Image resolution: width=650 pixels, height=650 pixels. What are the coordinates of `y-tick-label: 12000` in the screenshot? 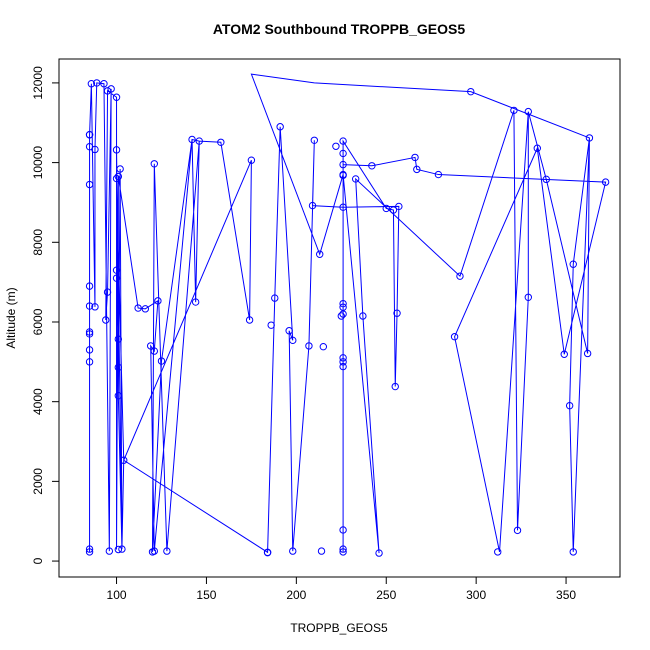 It's located at (38, 83).